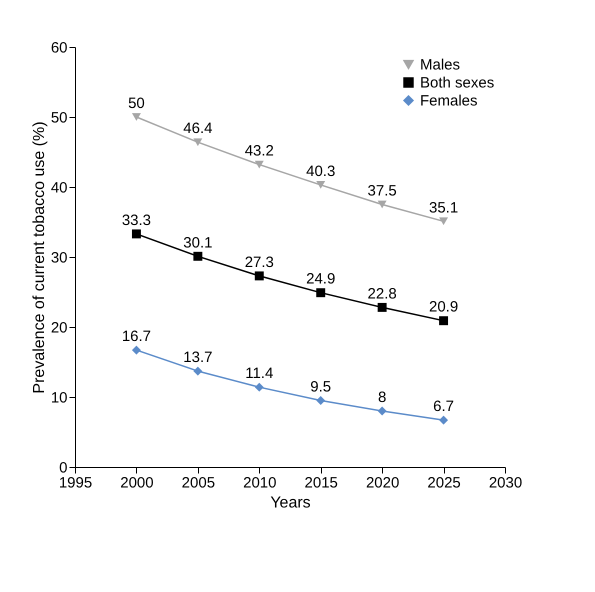 The image size is (595, 592). What do you see at coordinates (444, 483) in the screenshot?
I see `x-tick-label: 2025` at bounding box center [444, 483].